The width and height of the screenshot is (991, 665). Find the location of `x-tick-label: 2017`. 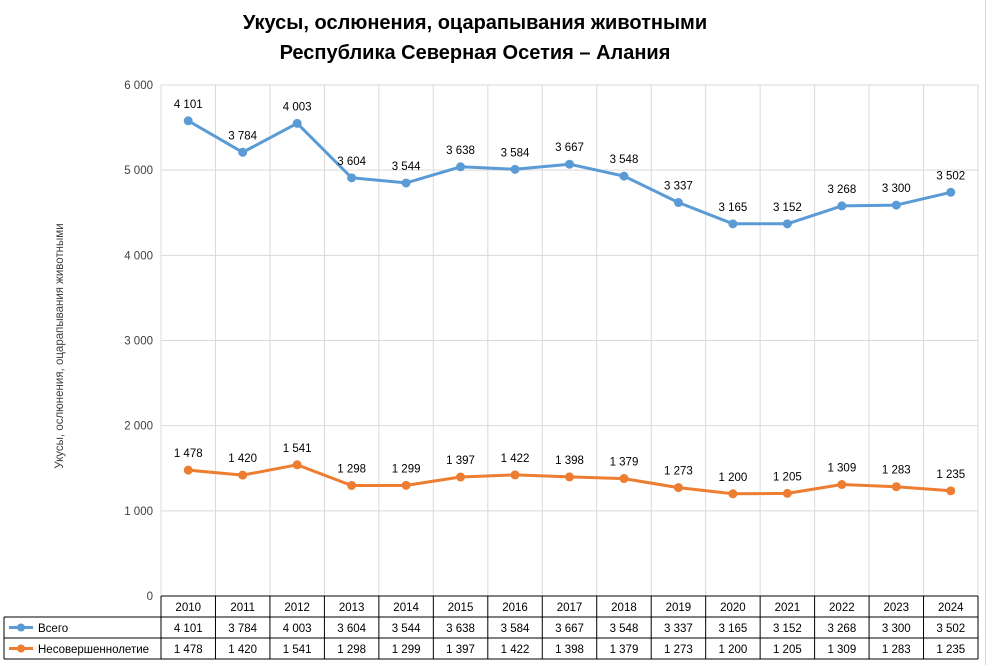

x-tick-label: 2017 is located at coordinates (570, 608).